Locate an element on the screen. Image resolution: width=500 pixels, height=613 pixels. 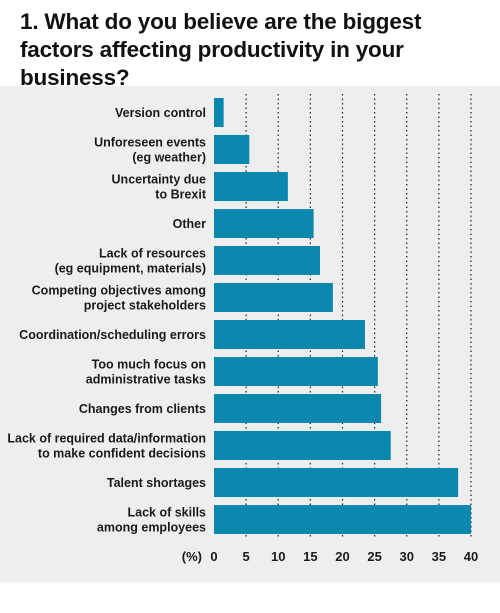
category-label: Uncertainty due to Brexit is located at coordinates (159, 187).